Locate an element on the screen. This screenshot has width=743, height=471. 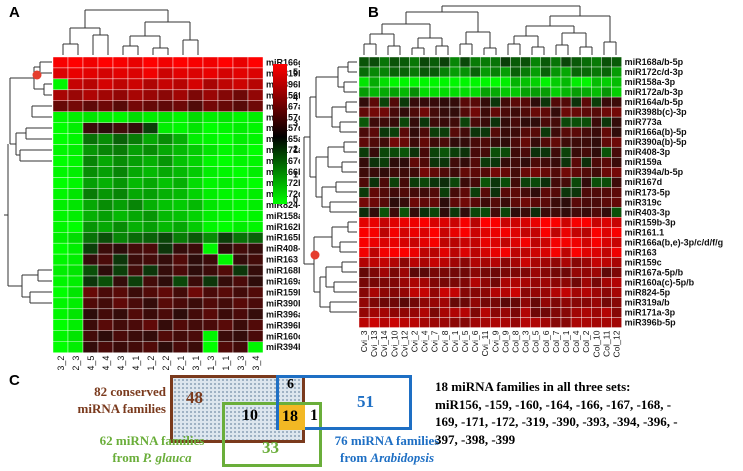
glauca-label-line2: from P. glauca is located at coordinates (152, 457).